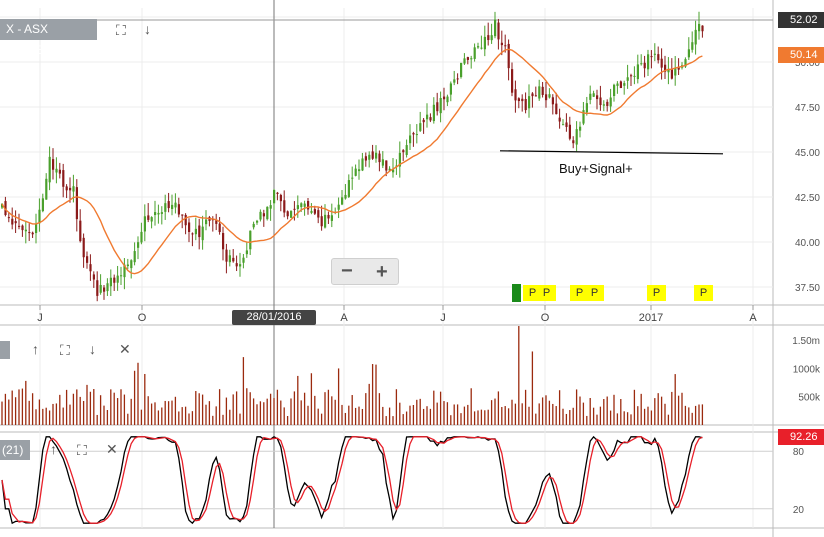  I want to click on x-tick-label: A, so click(344, 318).